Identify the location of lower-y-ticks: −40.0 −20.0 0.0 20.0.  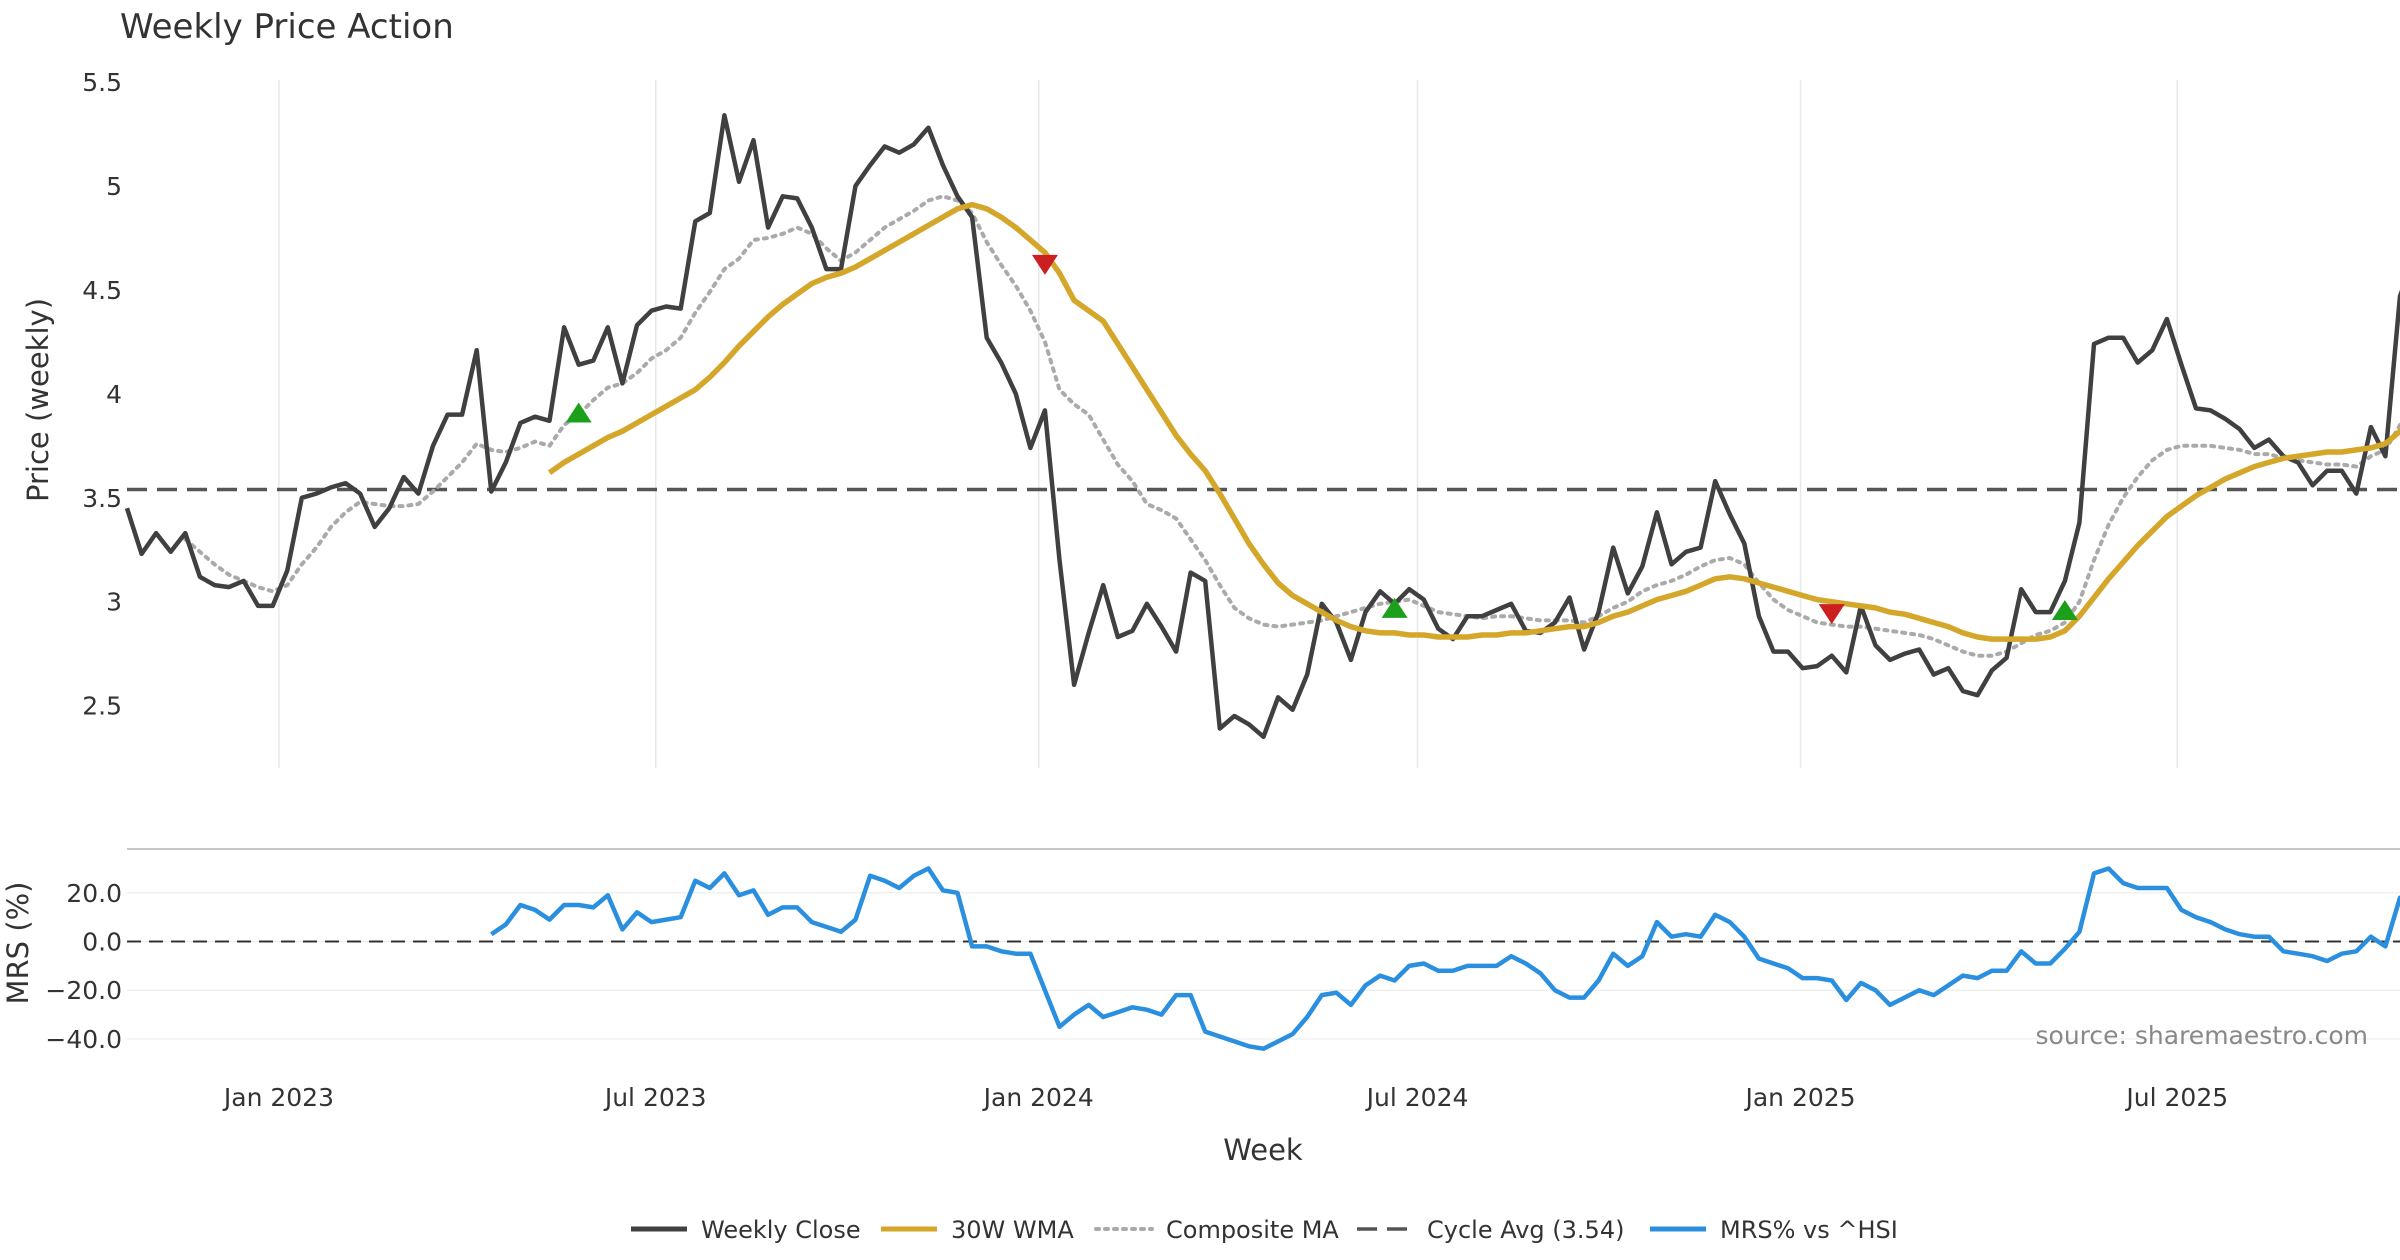
(83, 966).